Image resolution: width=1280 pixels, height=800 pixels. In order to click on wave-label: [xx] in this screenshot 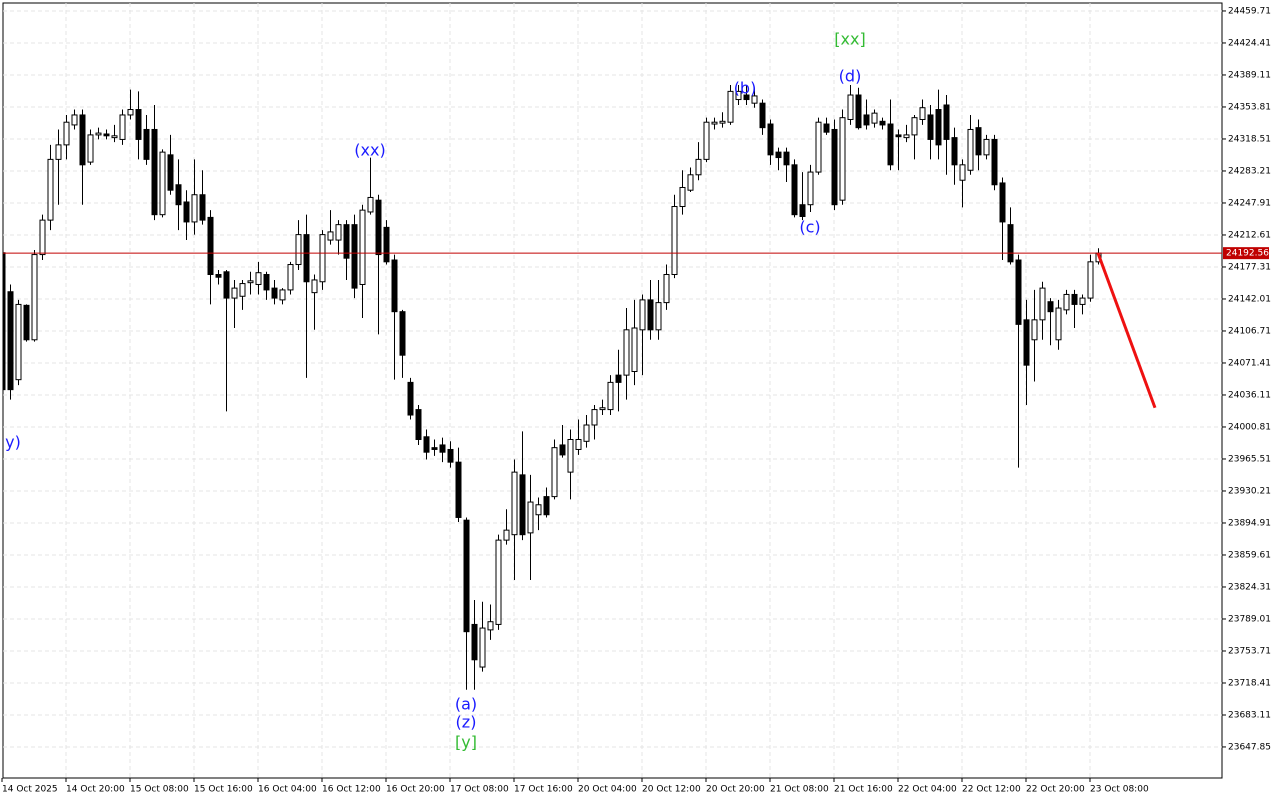, I will do `click(849, 39)`.